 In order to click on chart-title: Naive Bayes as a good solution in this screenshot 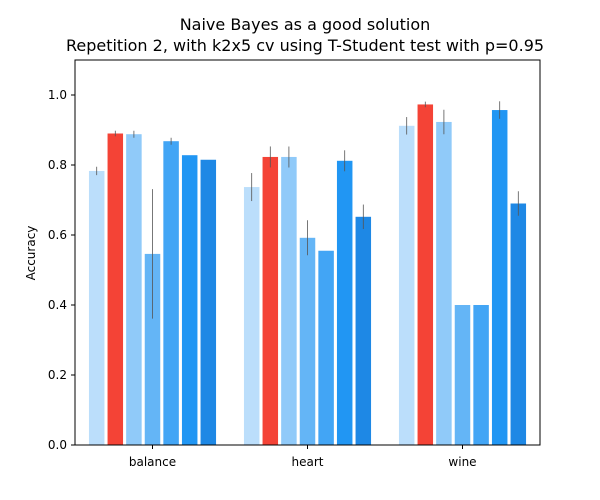, I will do `click(305, 24)`.